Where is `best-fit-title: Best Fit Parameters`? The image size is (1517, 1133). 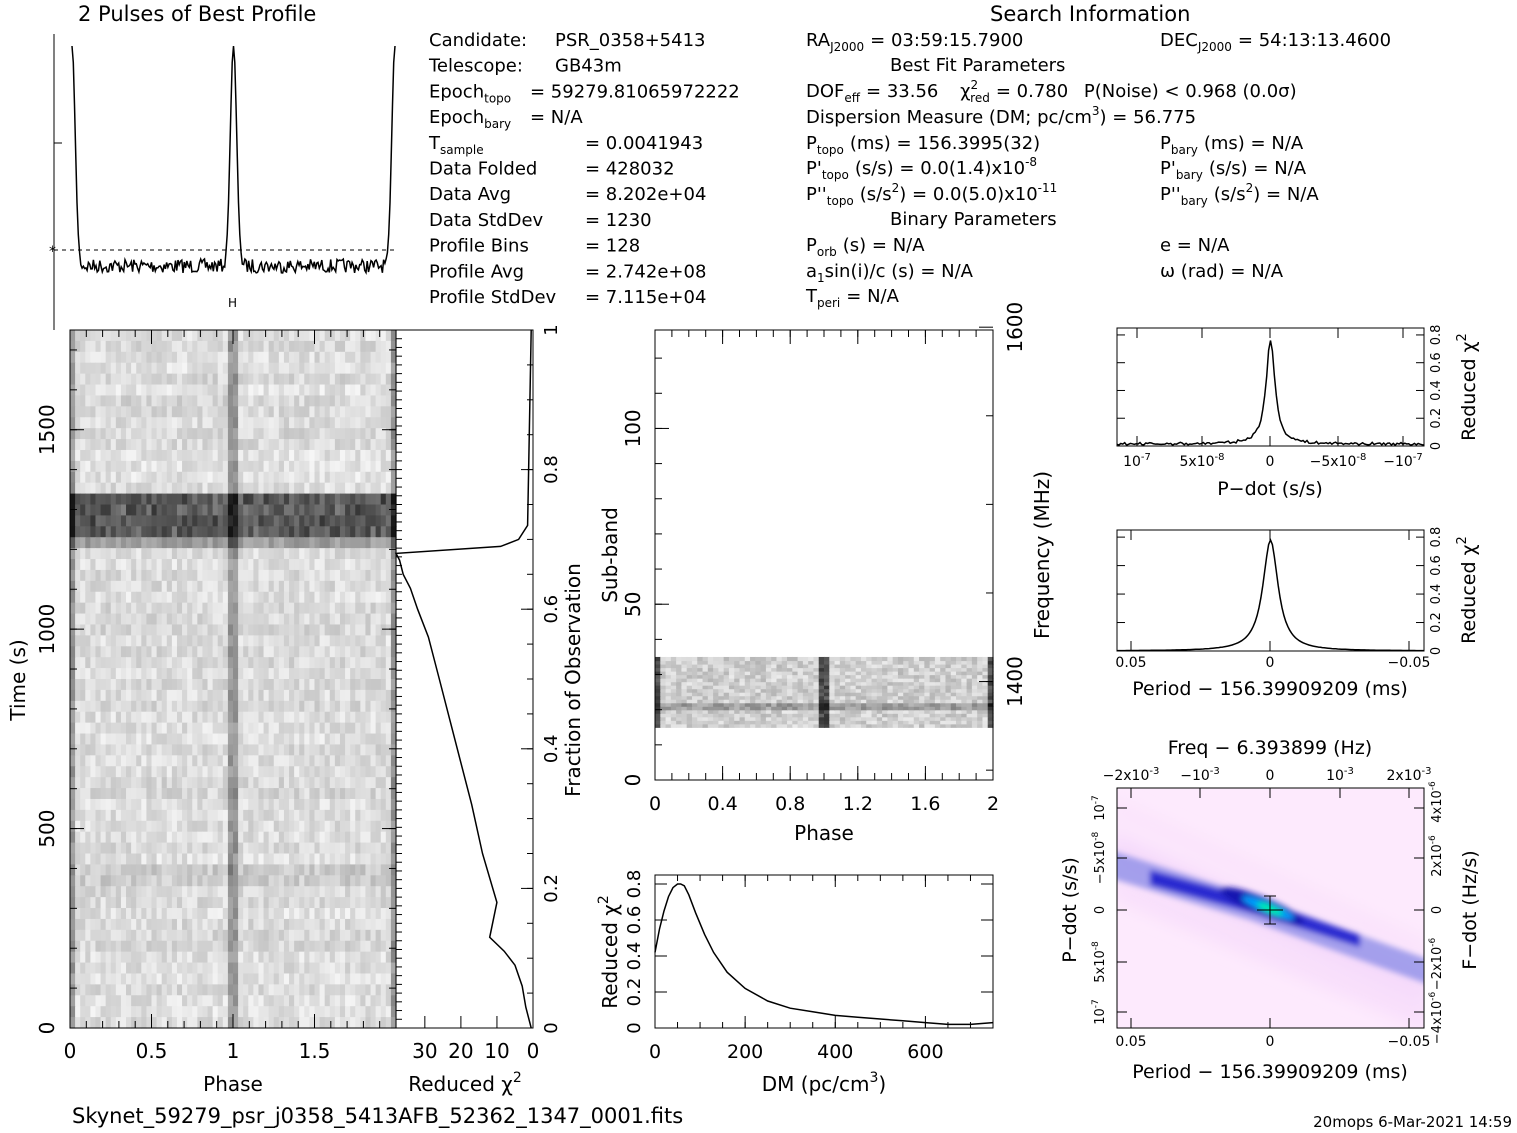
best-fit-title: Best Fit Parameters is located at coordinates (977, 65).